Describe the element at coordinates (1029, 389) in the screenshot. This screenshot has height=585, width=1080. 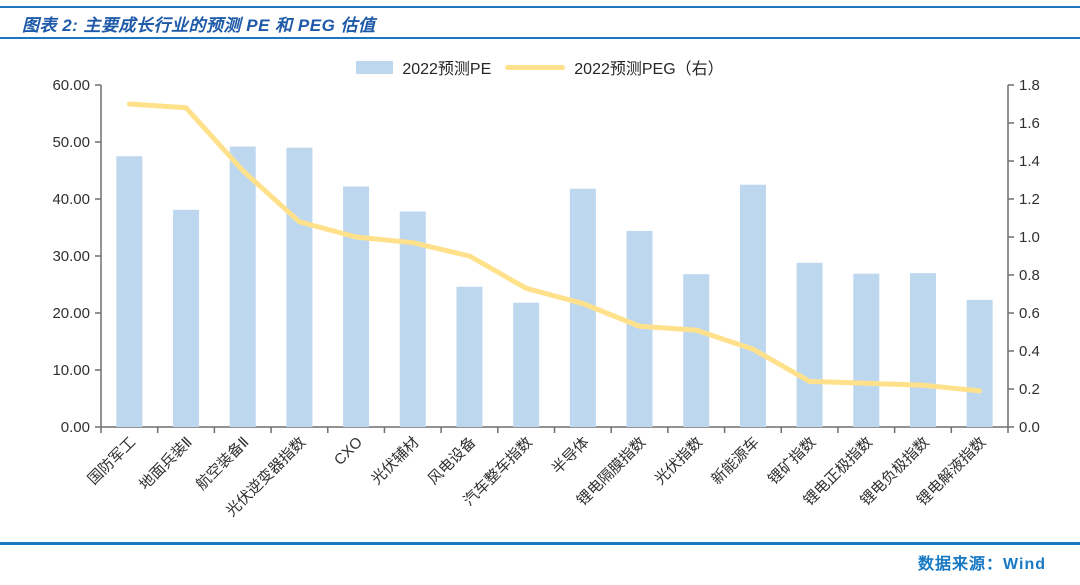
I see `right-axis-tick-label: 0.2` at that location.